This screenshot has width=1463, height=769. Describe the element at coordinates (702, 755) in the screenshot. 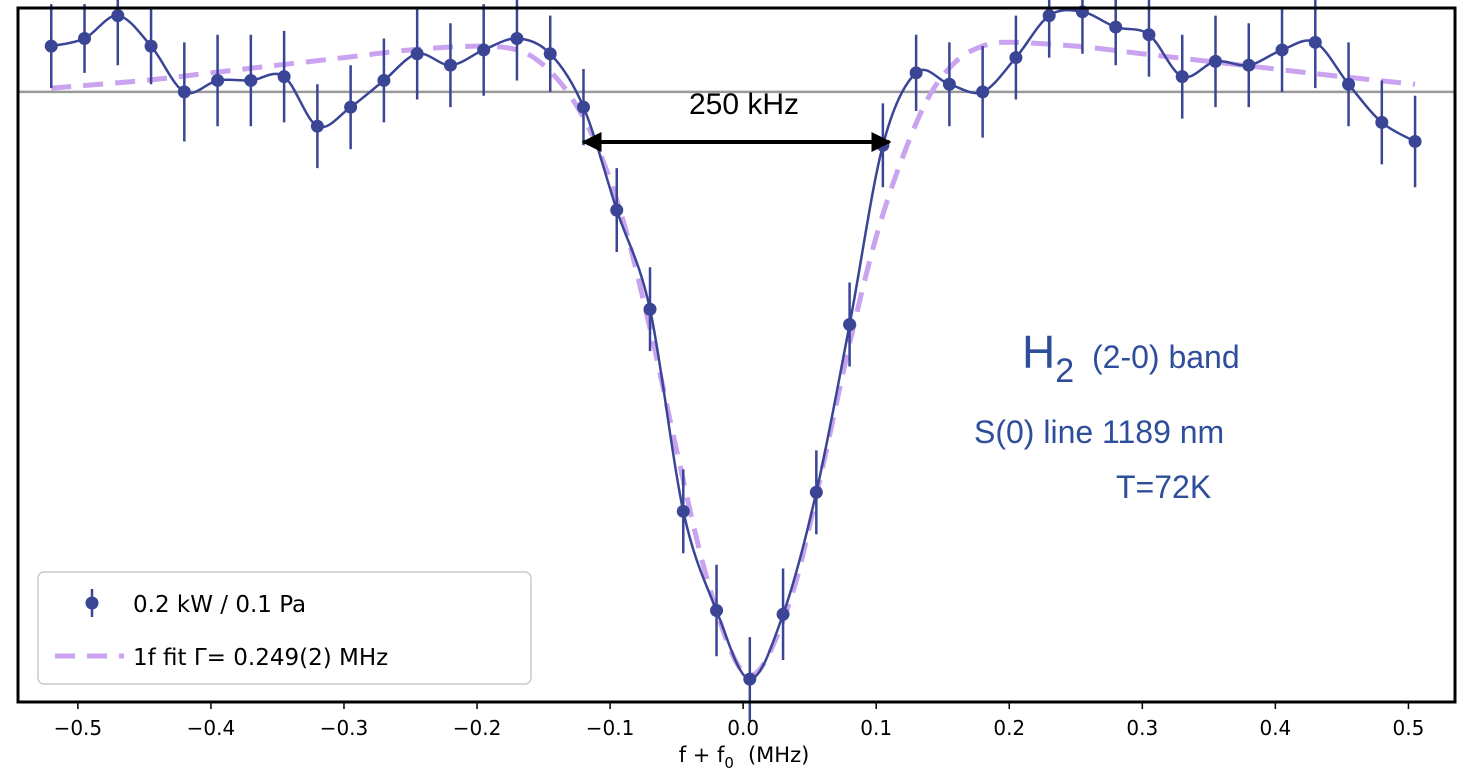

I see `x-axis-label-main: f + f` at that location.